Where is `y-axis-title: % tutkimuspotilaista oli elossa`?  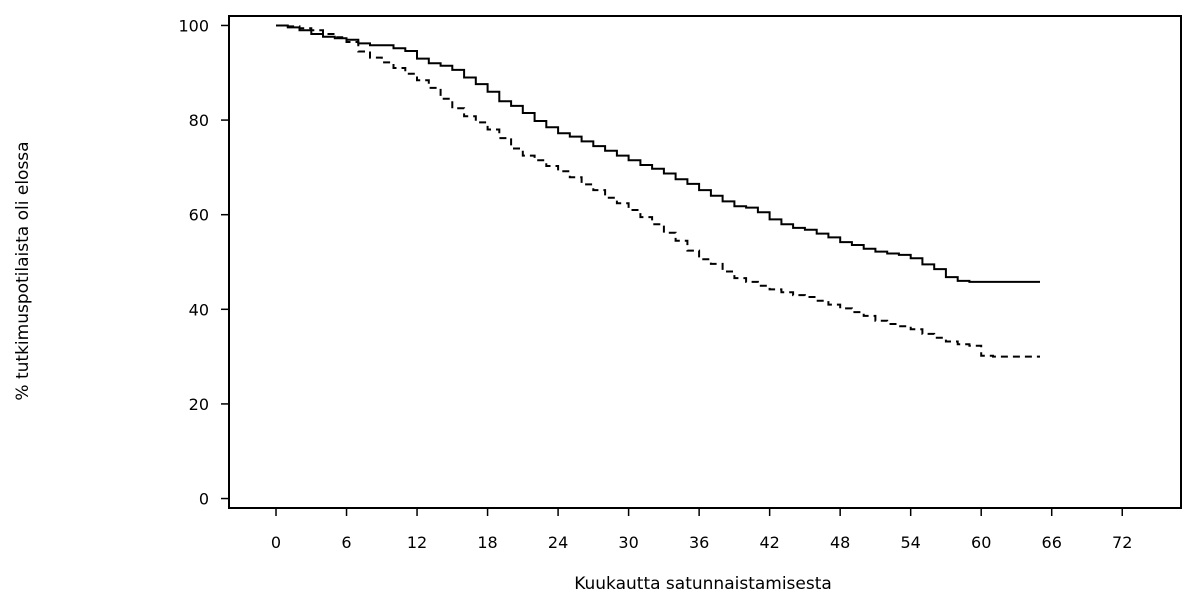 y-axis-title: % tutkimuspotilaista oli elossa is located at coordinates (23, 270).